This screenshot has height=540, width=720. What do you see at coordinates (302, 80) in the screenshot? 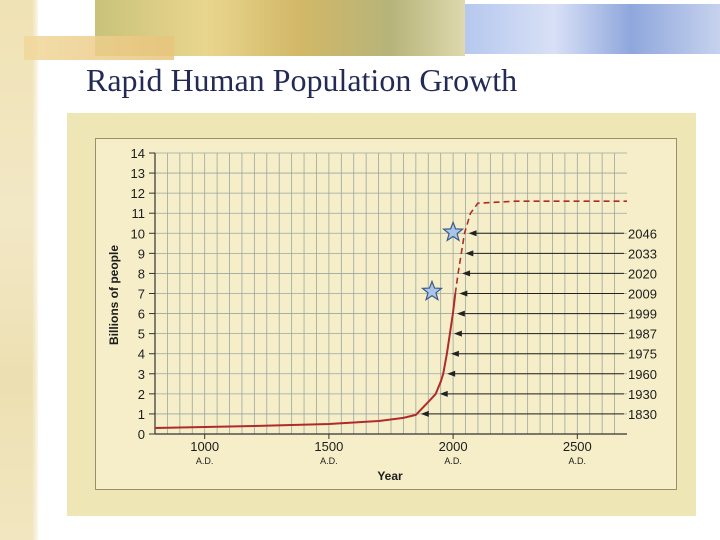
I see `slide-title: Rapid Human Population Growth` at bounding box center [302, 80].